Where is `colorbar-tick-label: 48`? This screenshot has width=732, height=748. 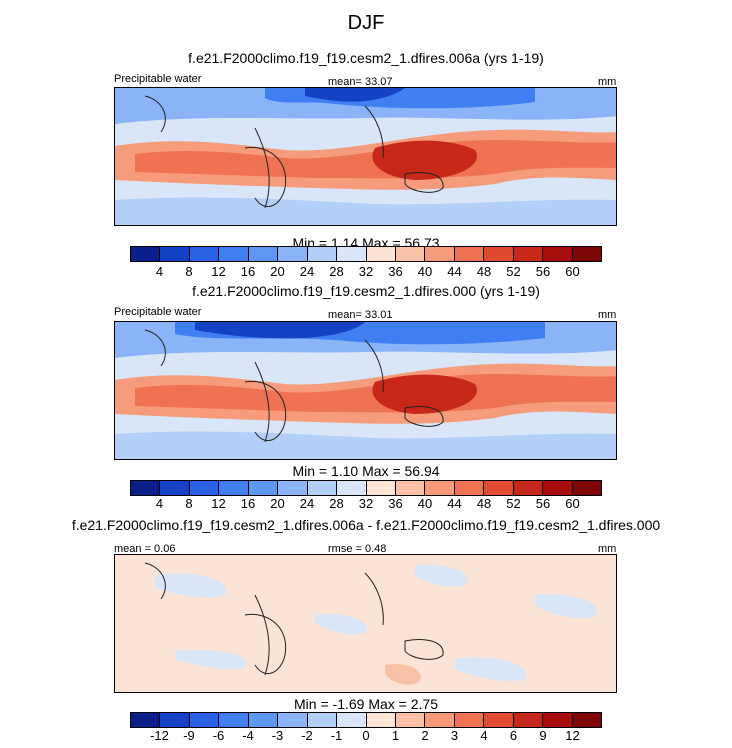
colorbar-tick-label: 48 is located at coordinates (484, 271).